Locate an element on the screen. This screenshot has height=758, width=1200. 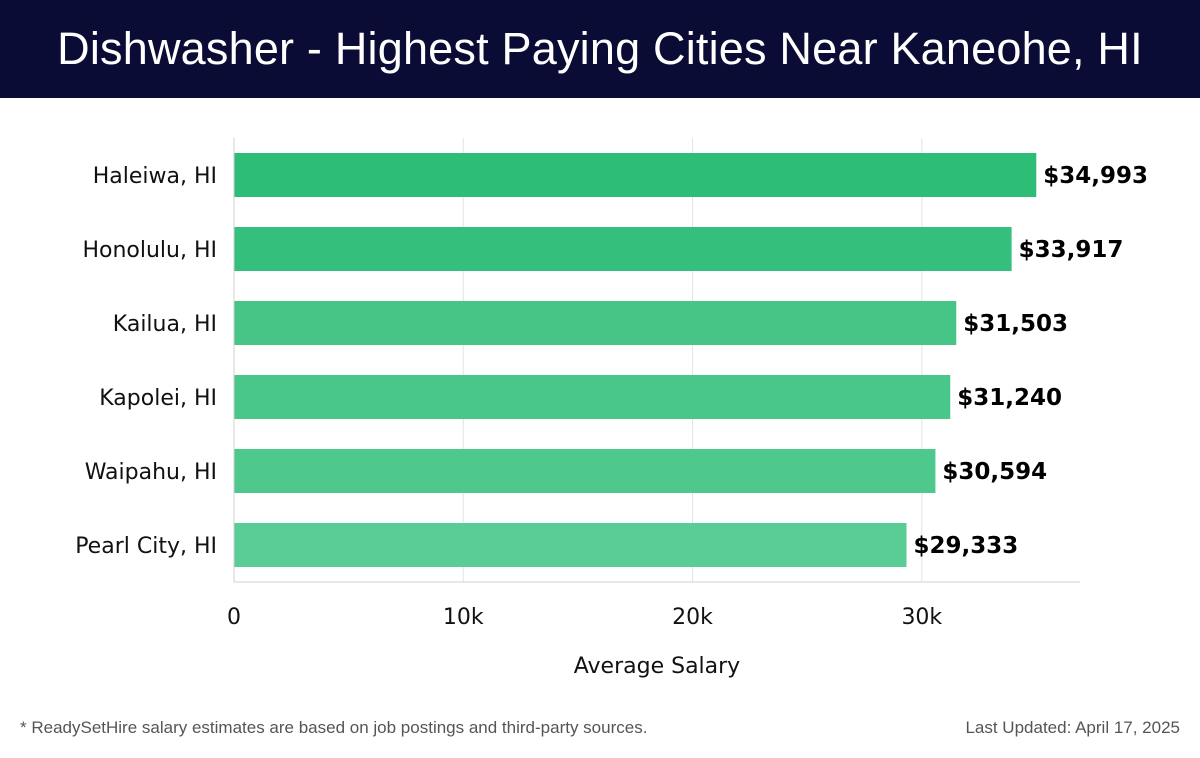
value-label: $31,503 is located at coordinates (1015, 324).